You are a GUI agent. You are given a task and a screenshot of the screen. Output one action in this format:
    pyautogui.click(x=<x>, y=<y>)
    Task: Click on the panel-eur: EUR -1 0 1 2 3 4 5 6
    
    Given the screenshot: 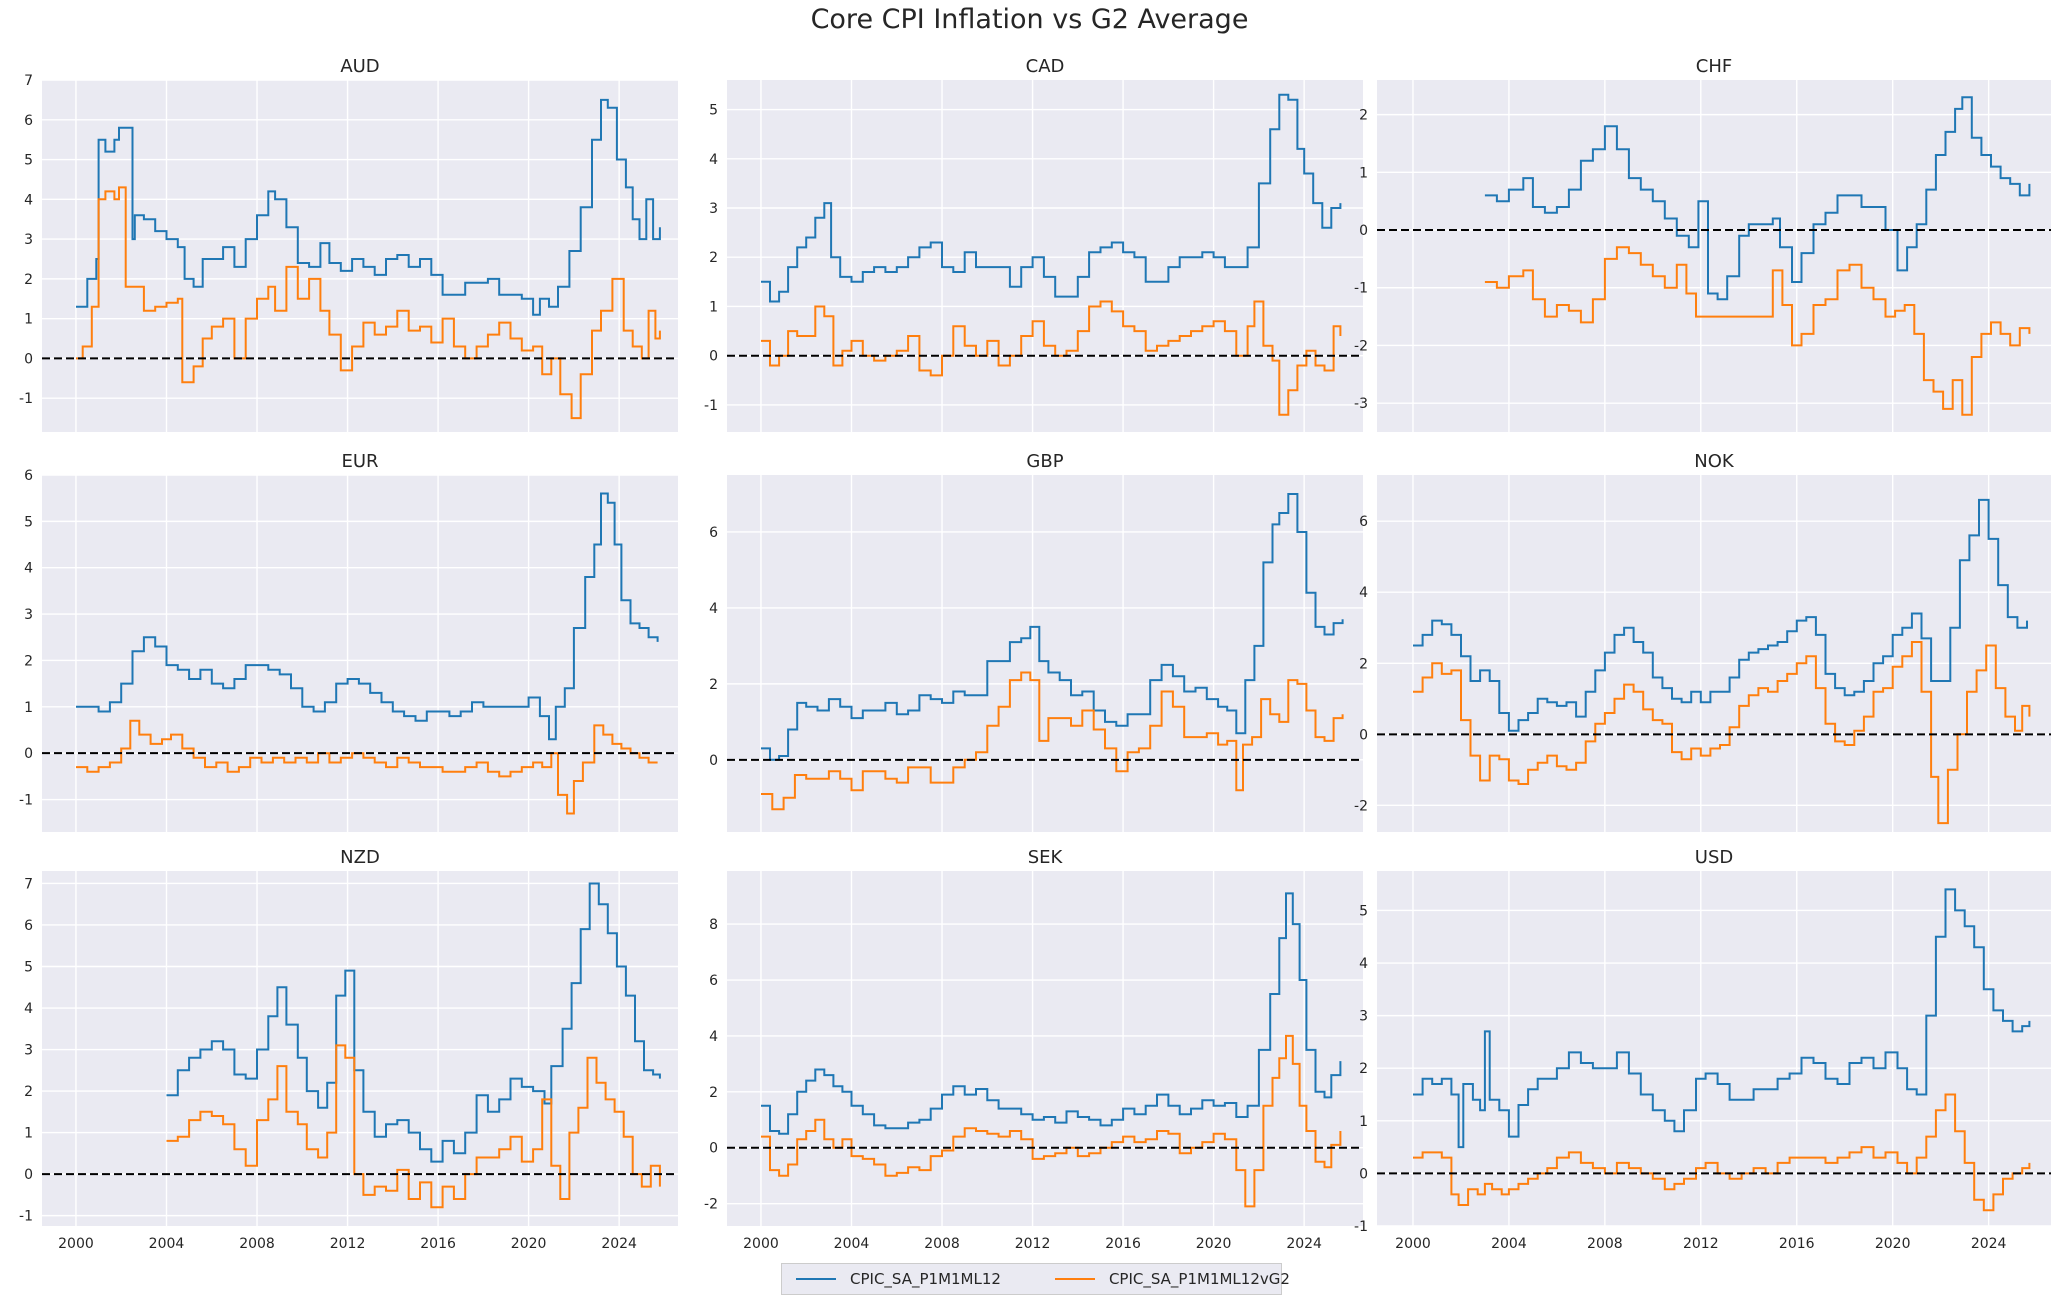 What is the action you would take?
    pyautogui.click(x=348, y=641)
    